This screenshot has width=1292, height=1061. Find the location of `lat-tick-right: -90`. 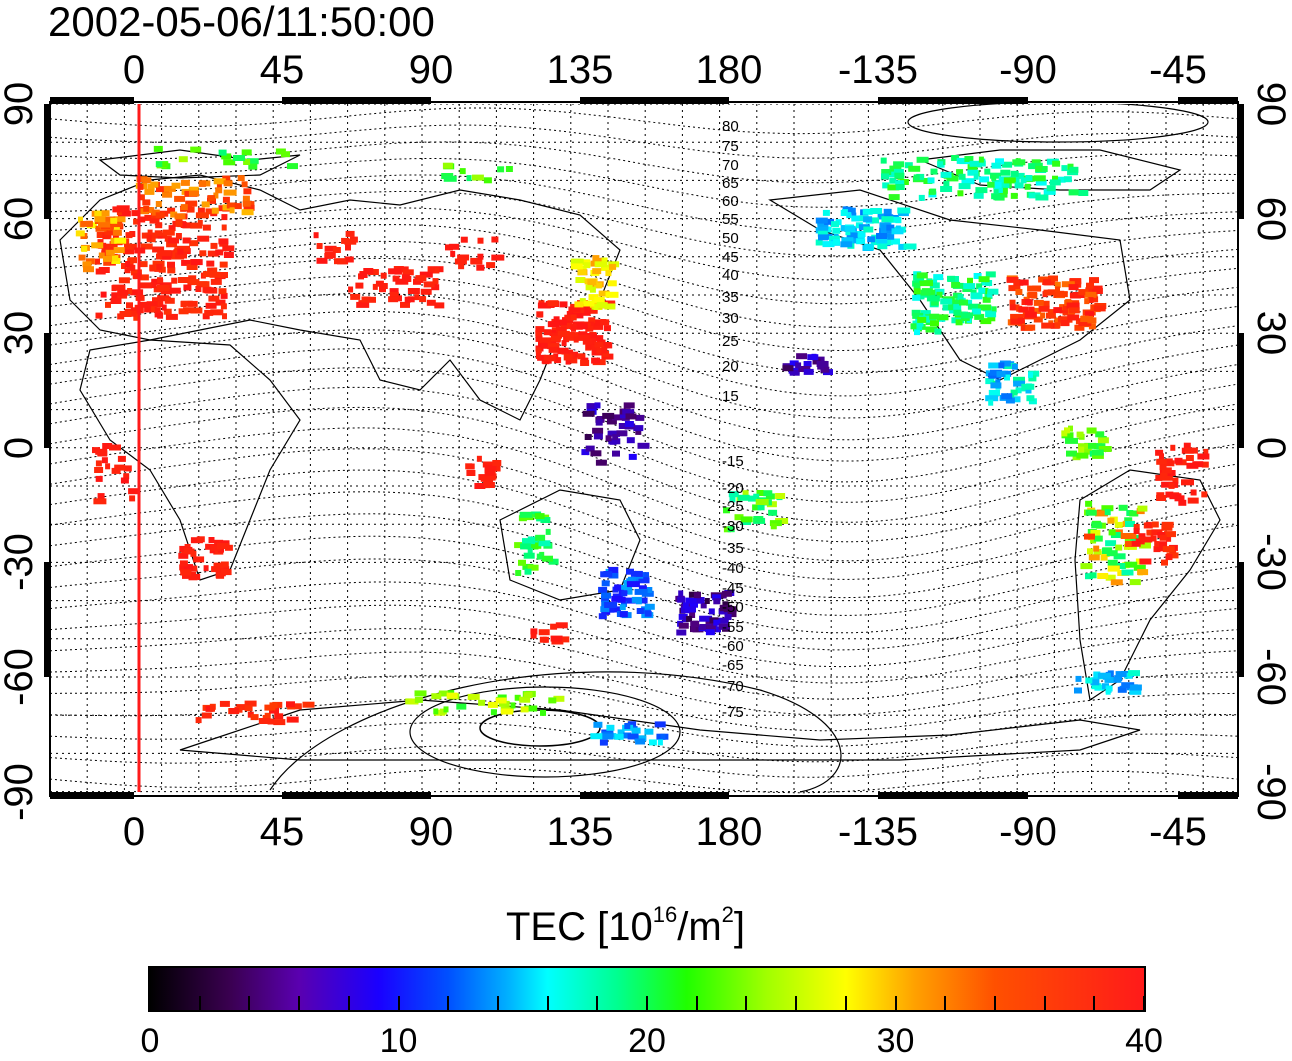

lat-tick-right: -90 is located at coordinates (1270, 792).